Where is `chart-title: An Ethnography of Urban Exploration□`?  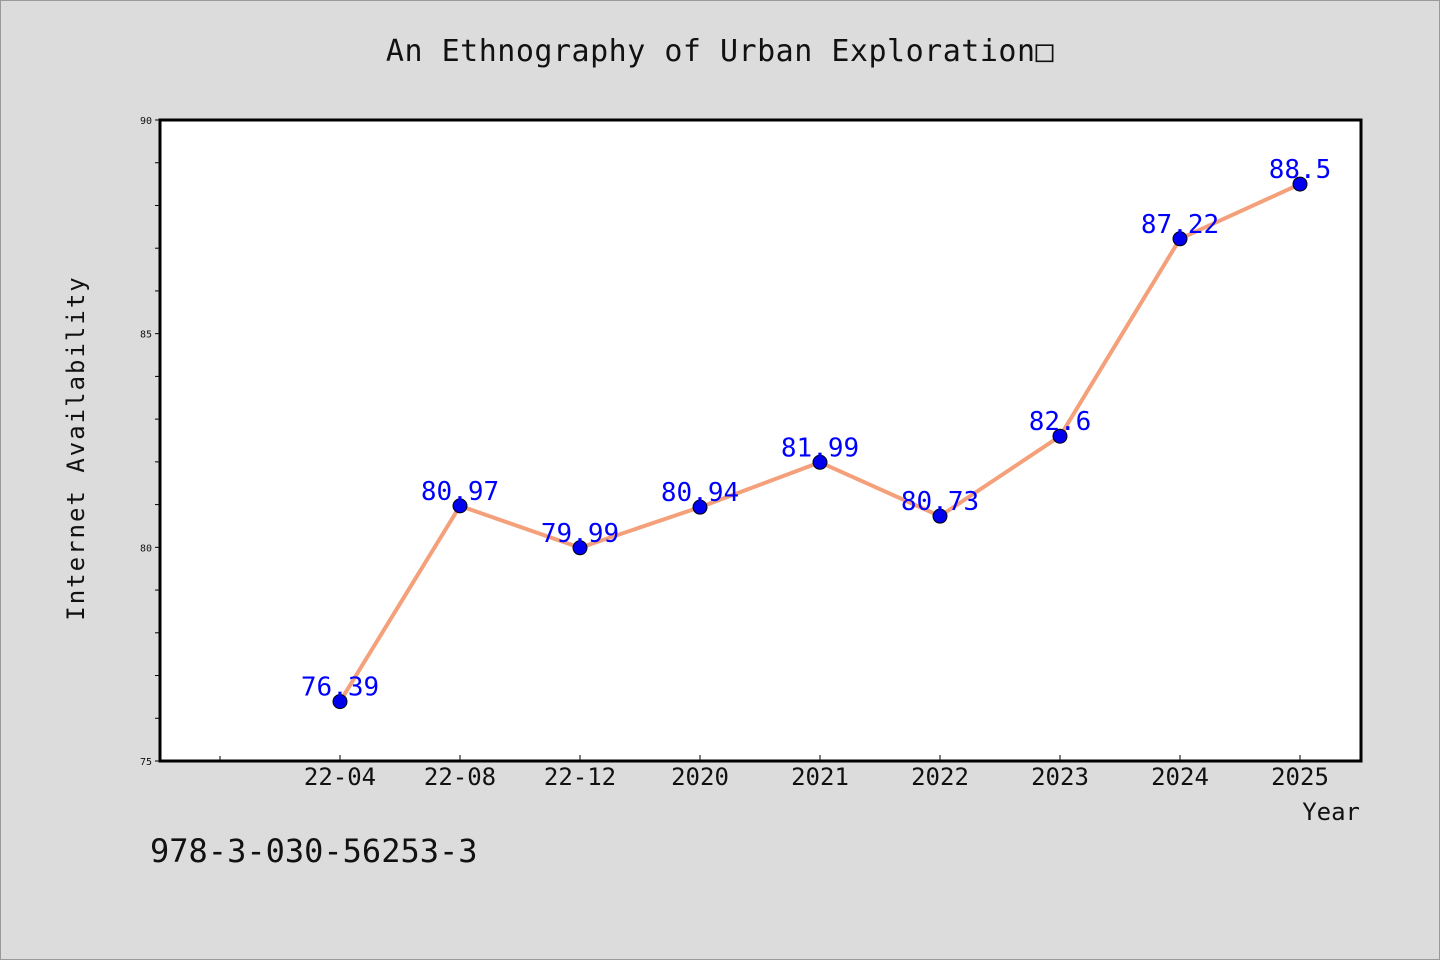
chart-title: An Ethnography of Urban Exploration□ is located at coordinates (720, 51).